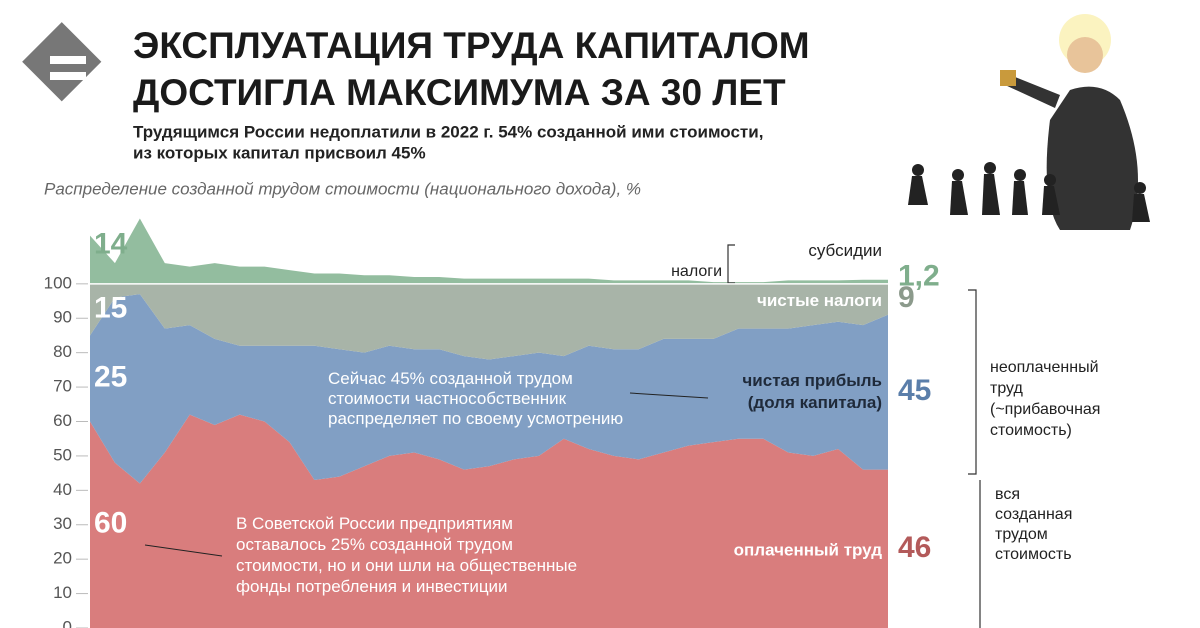 This screenshot has width=1200, height=628. What do you see at coordinates (110, 308) in the screenshot?
I see `value-label: 15` at bounding box center [110, 308].